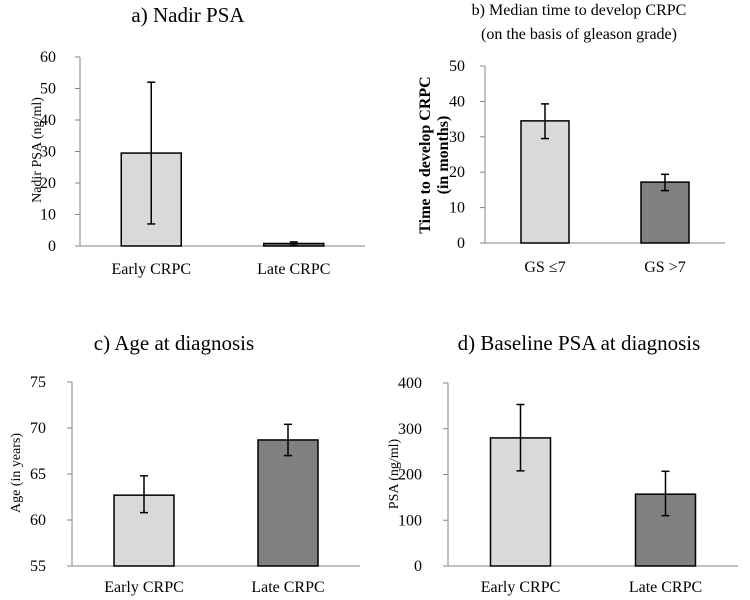 The image size is (750, 600). What do you see at coordinates (579, 10) in the screenshot?
I see `chart-title: b) Median time to develop CRPC` at bounding box center [579, 10].